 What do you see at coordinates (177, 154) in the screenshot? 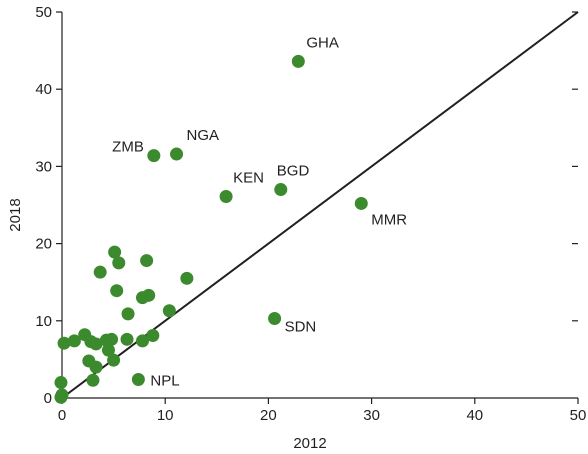
I see `data-point-nga` at bounding box center [177, 154].